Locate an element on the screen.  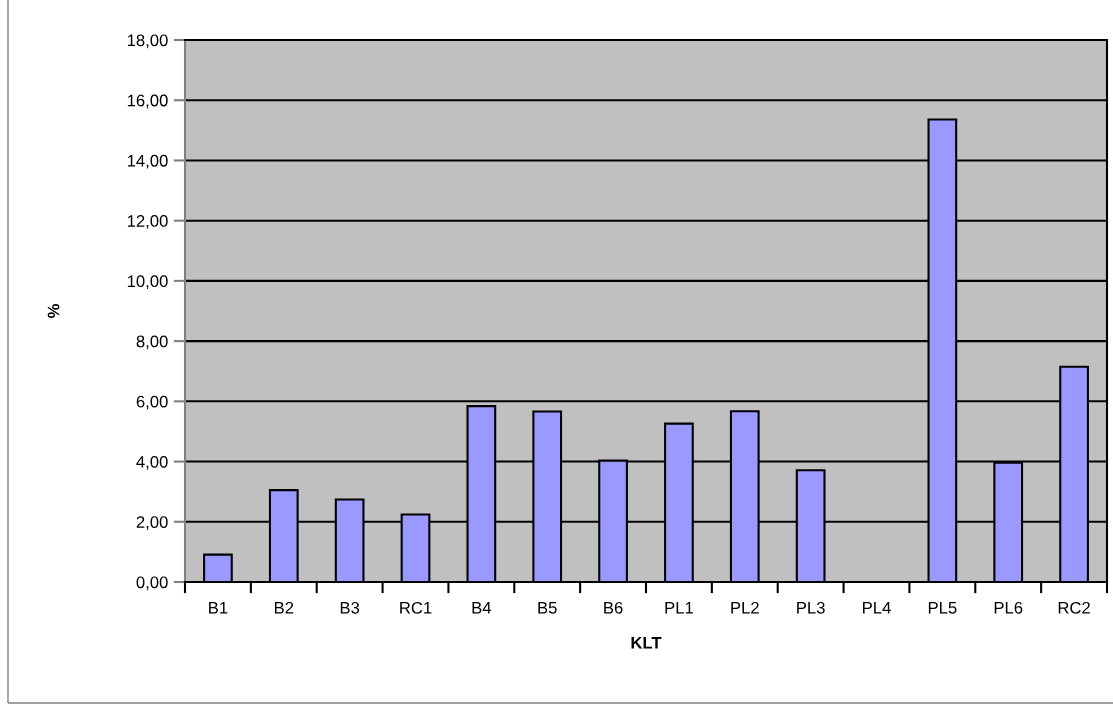
y-tick-label: 16,00 is located at coordinates (147, 101).